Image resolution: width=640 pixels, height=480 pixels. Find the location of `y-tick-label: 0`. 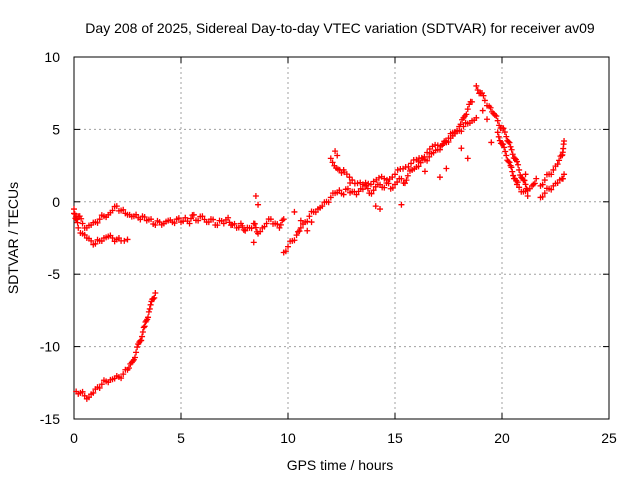

y-tick-label: 0 is located at coordinates (56, 202).